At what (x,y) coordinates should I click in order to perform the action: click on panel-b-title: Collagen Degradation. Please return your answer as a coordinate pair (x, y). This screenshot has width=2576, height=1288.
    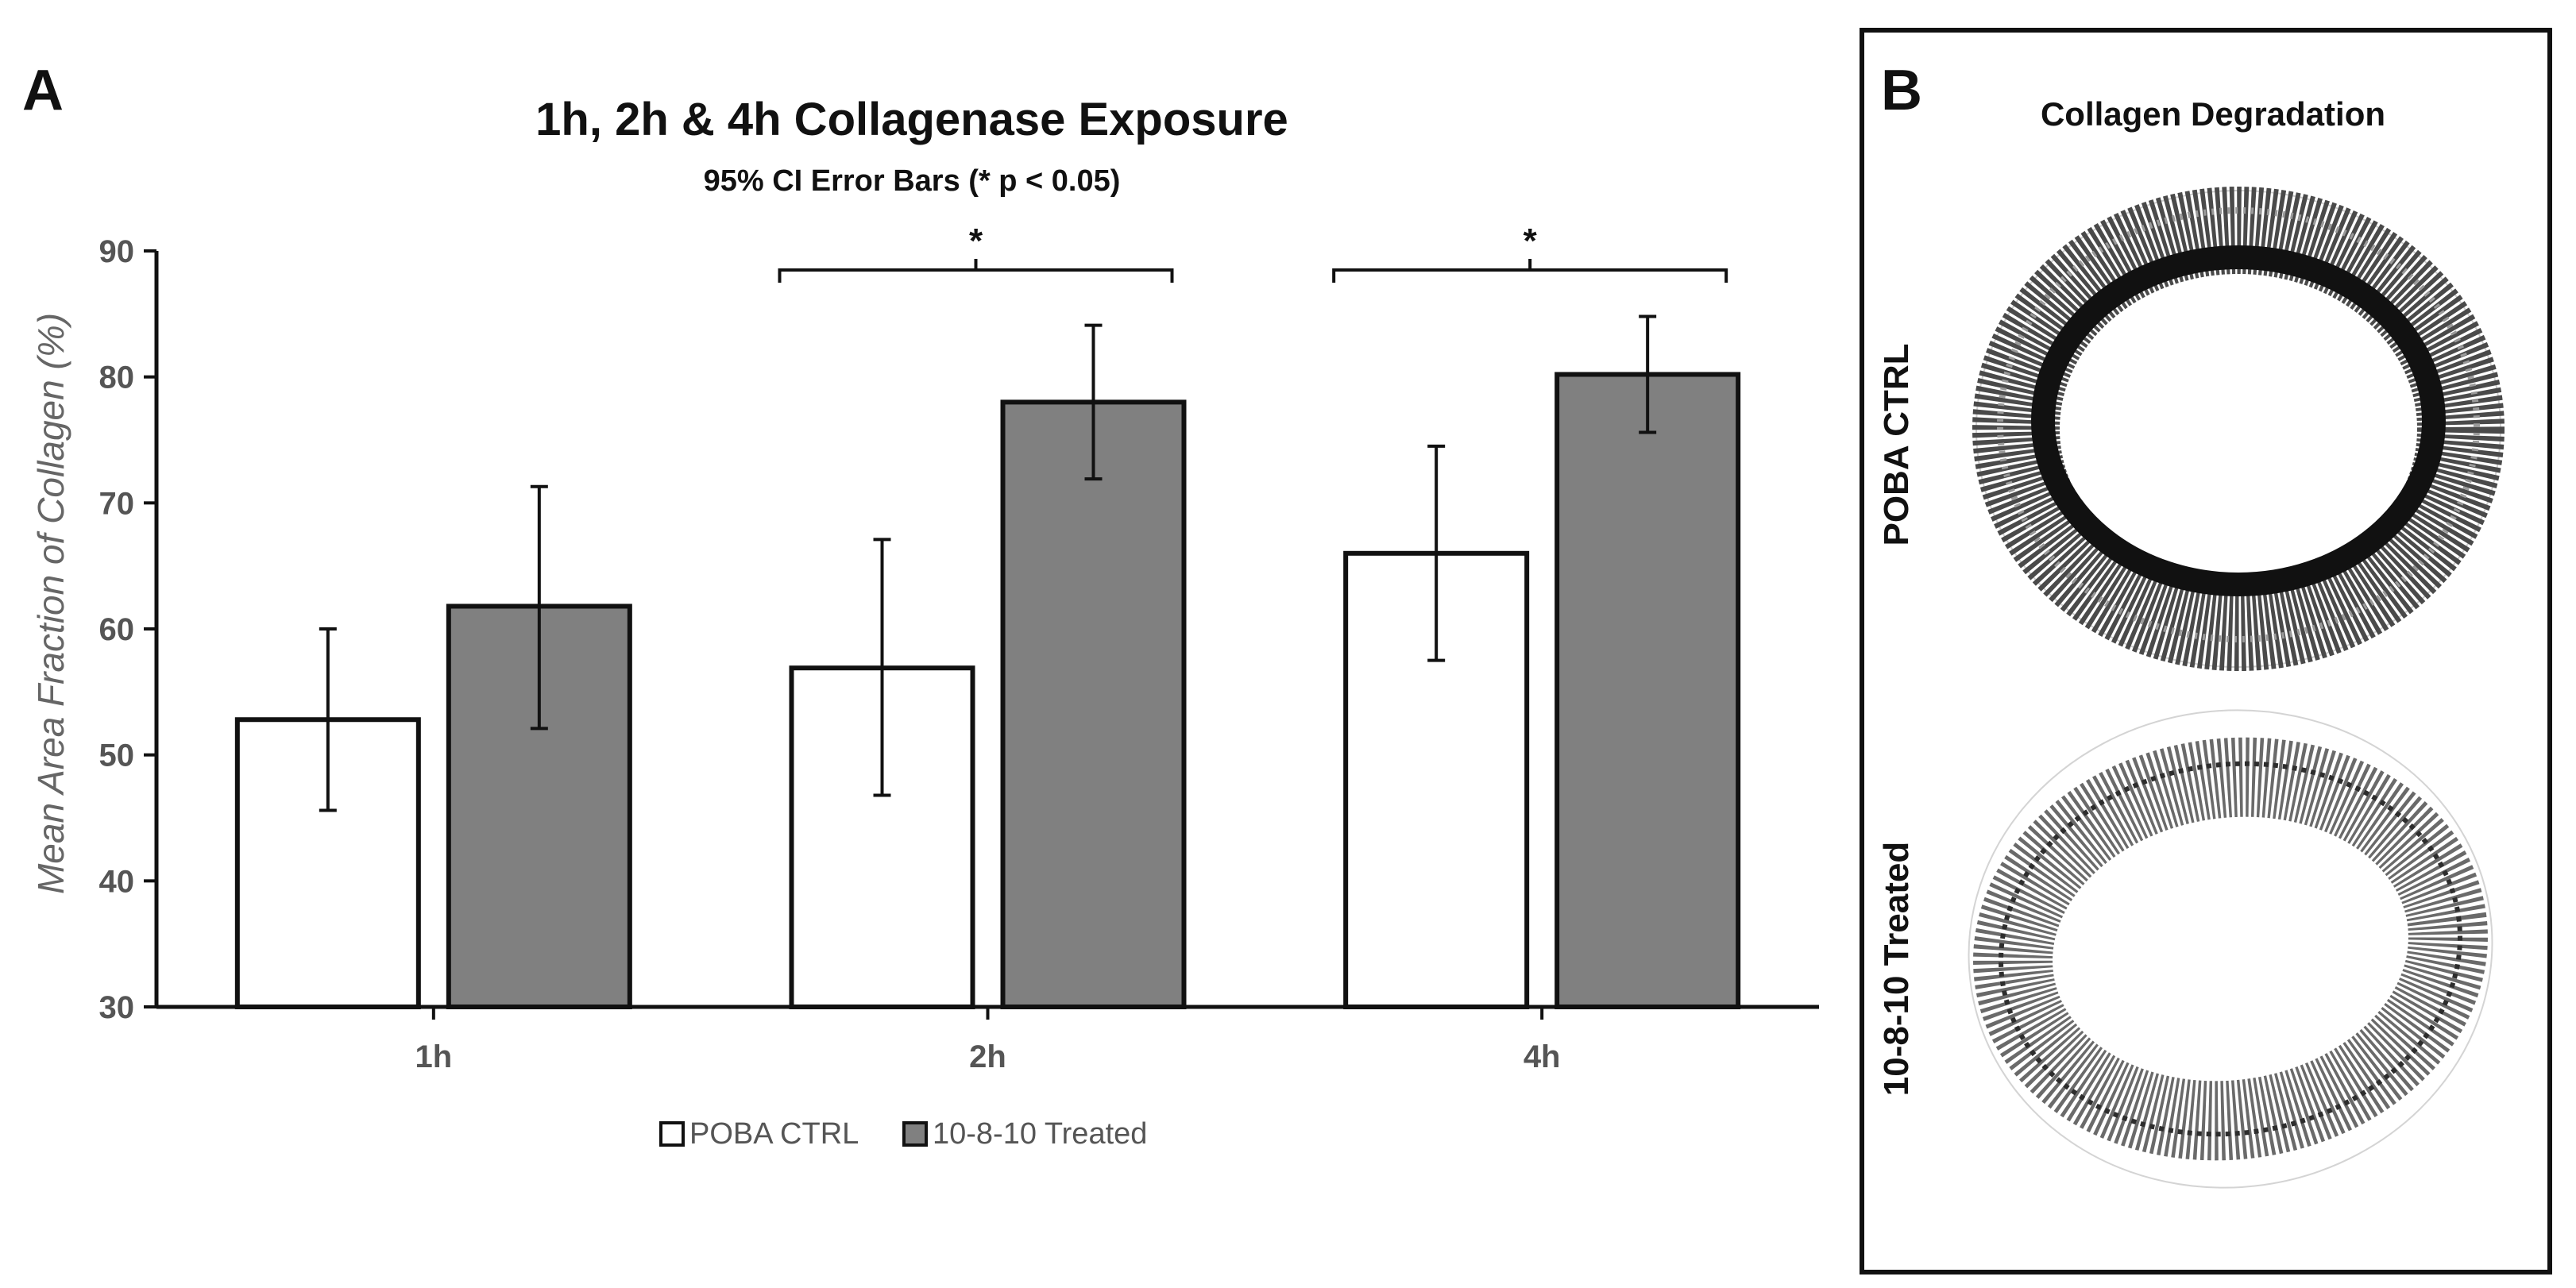
    Looking at the image, I should click on (2213, 114).